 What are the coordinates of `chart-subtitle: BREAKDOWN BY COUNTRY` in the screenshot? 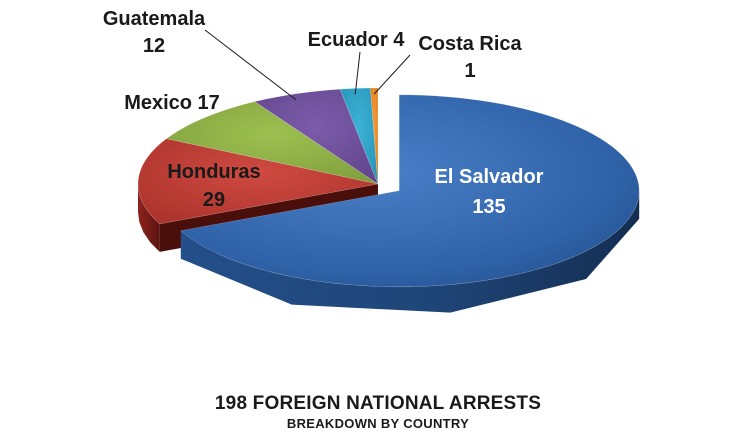 It's located at (378, 423).